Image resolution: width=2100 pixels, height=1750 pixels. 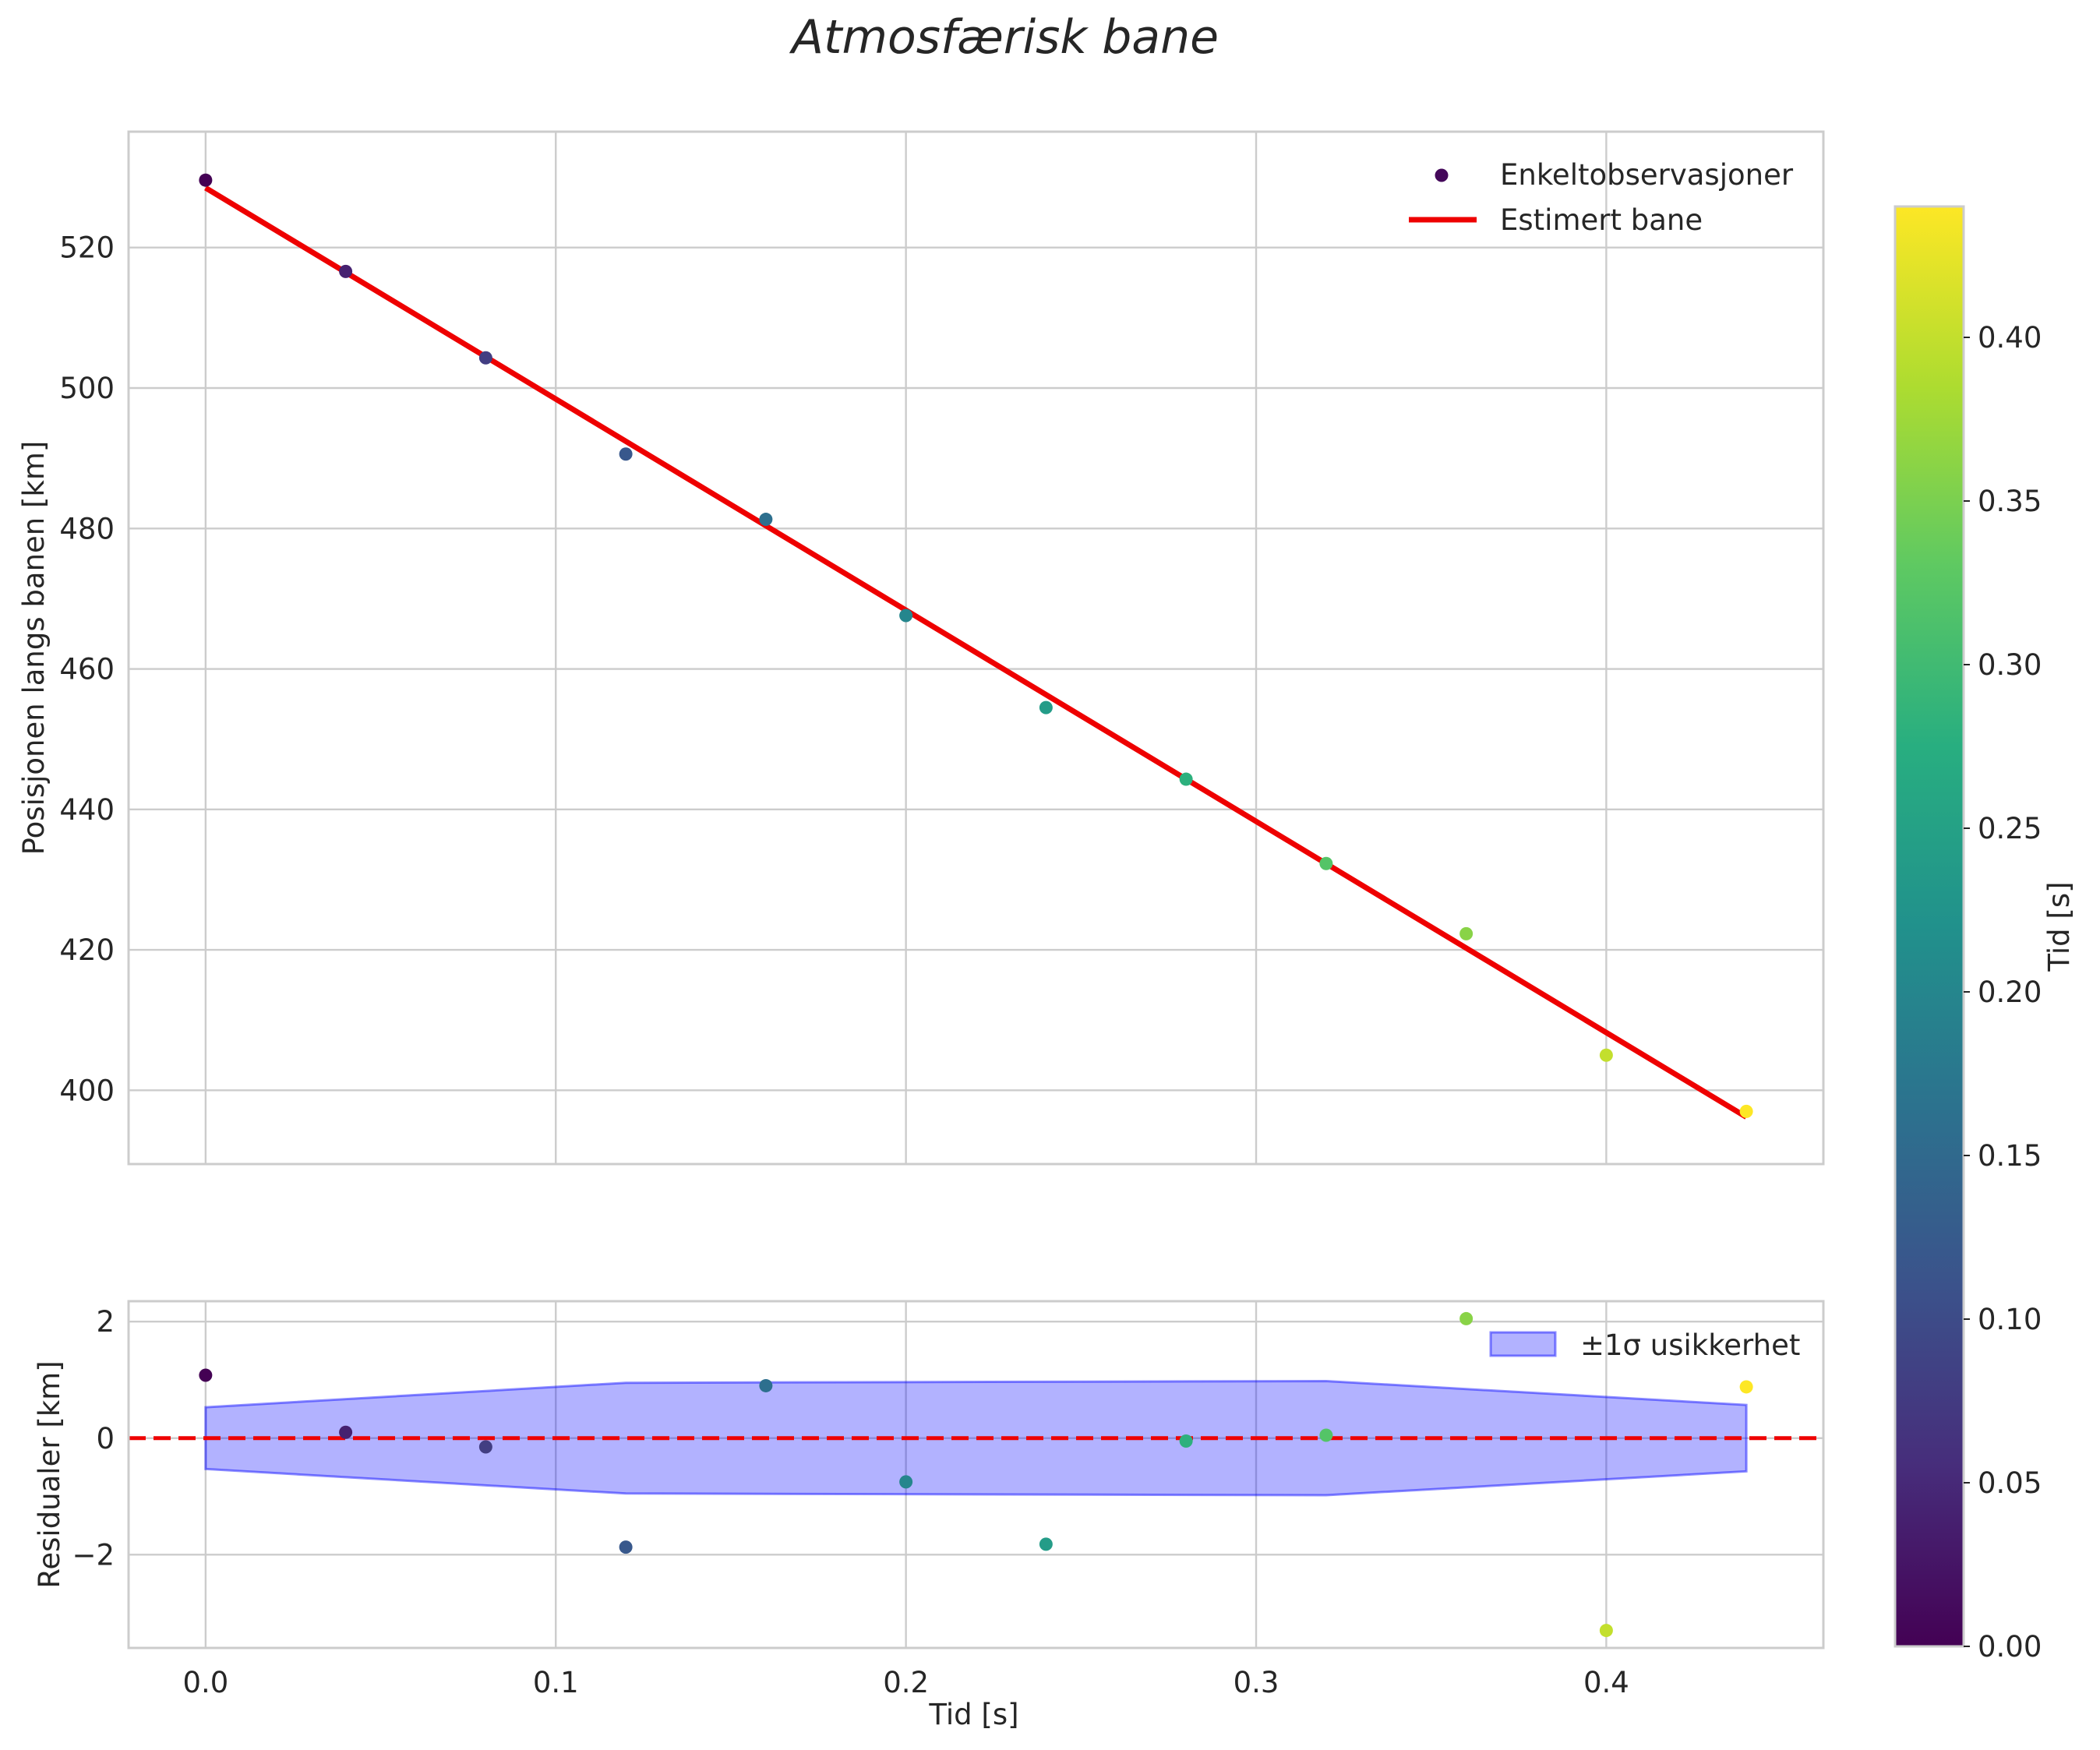 What do you see at coordinates (106, 1322) in the screenshot?
I see `resid-ytick-label: 2` at bounding box center [106, 1322].